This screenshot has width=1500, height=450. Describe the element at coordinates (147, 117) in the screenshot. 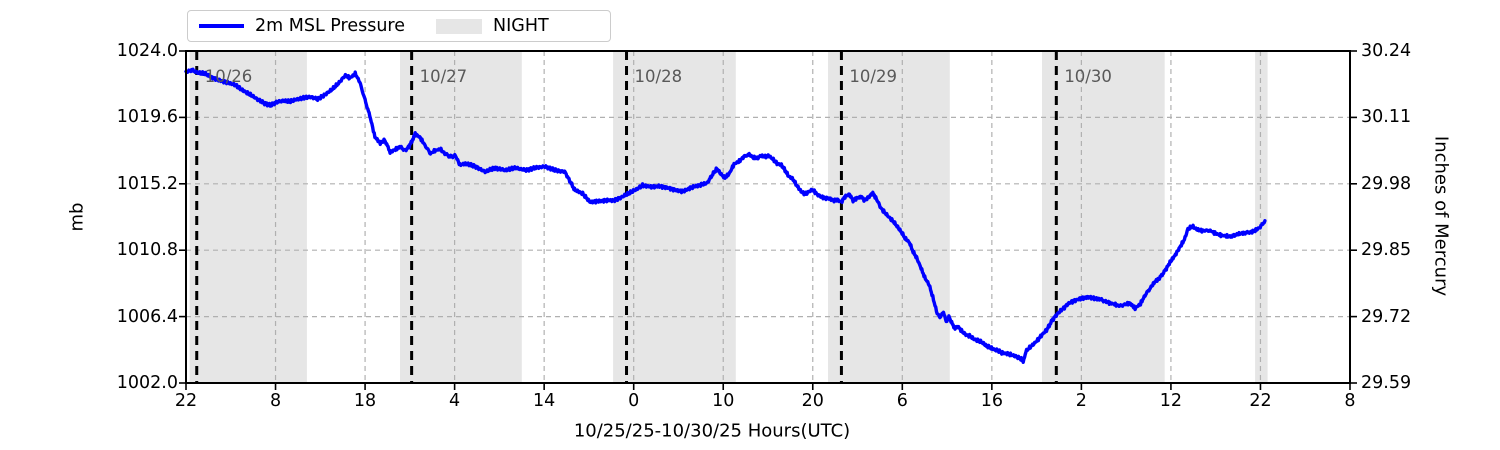

I see `ytick-left-label: 1019.6` at that location.